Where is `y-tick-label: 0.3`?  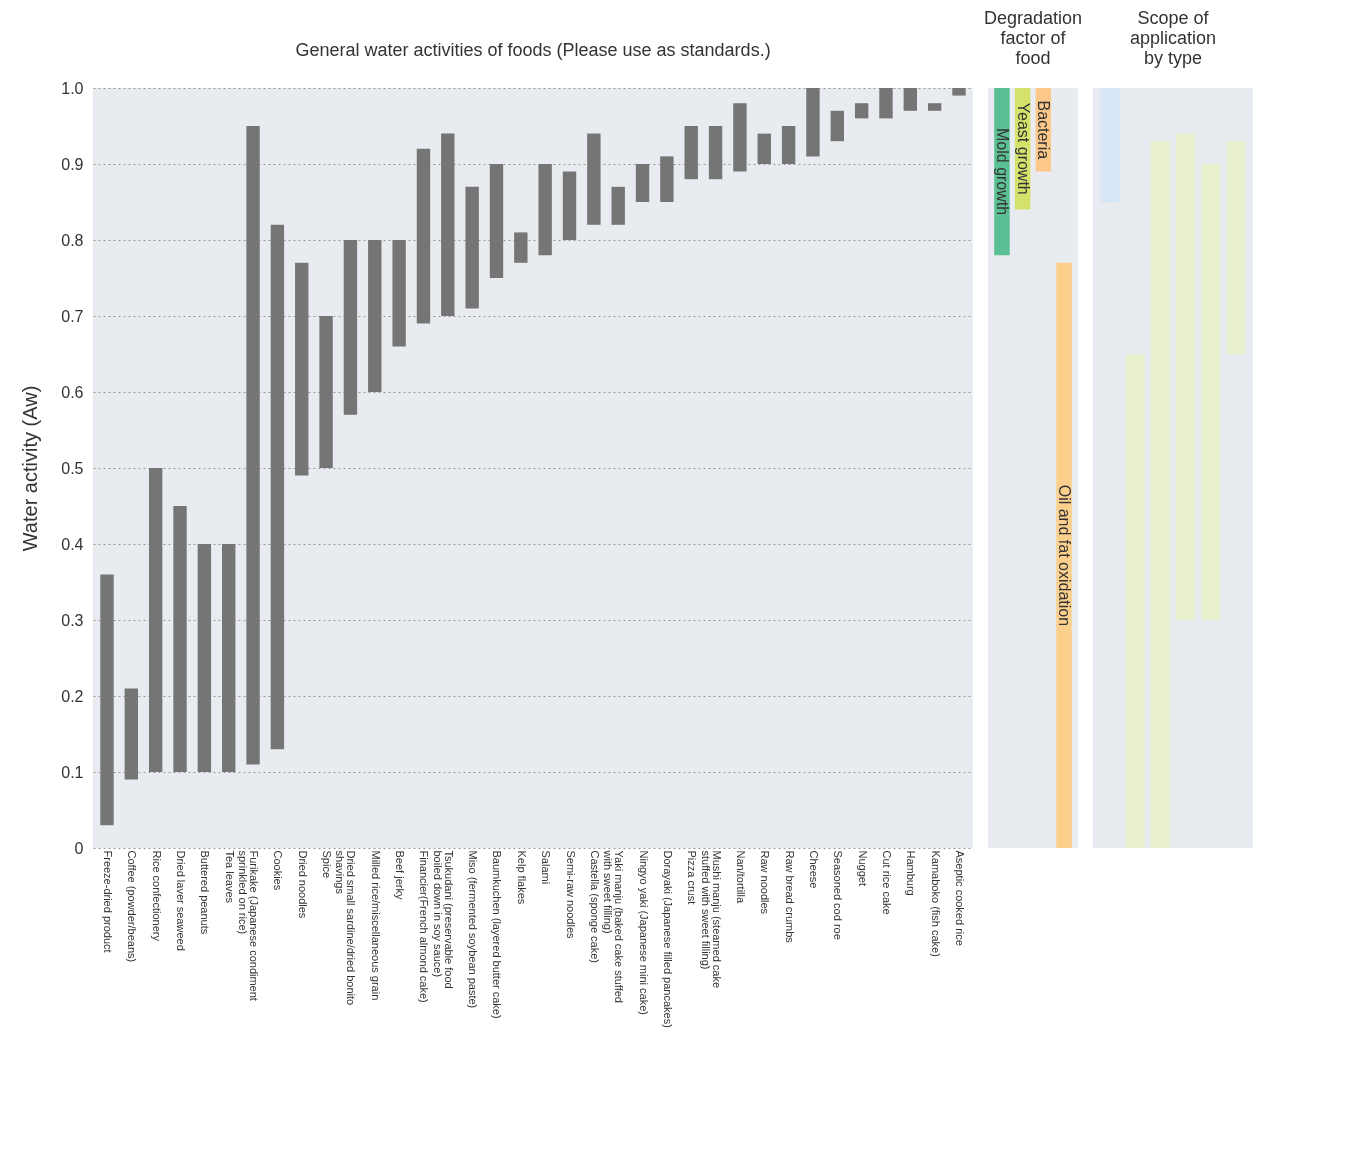 y-tick-label: 0.3 is located at coordinates (72, 620).